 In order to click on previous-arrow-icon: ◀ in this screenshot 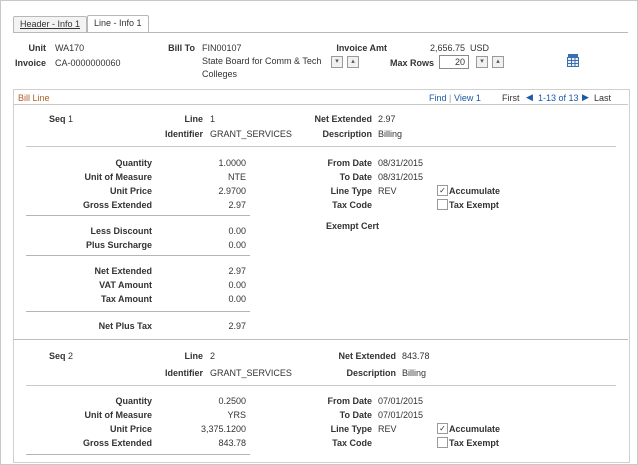, I will do `click(529, 97)`.